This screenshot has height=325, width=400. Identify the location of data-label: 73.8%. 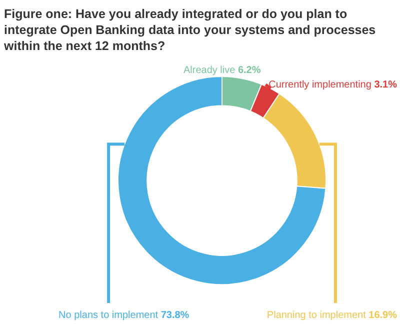
(175, 315).